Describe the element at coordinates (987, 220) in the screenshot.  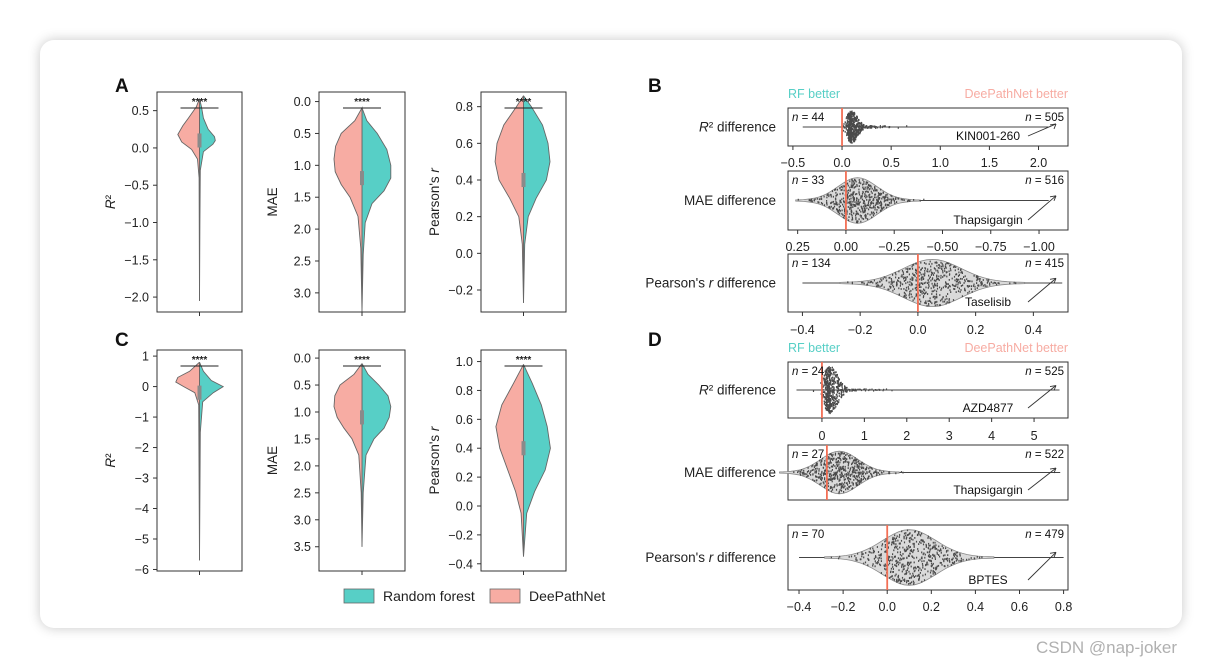
I see `outlier-annotation: Thapsigargin` at that location.